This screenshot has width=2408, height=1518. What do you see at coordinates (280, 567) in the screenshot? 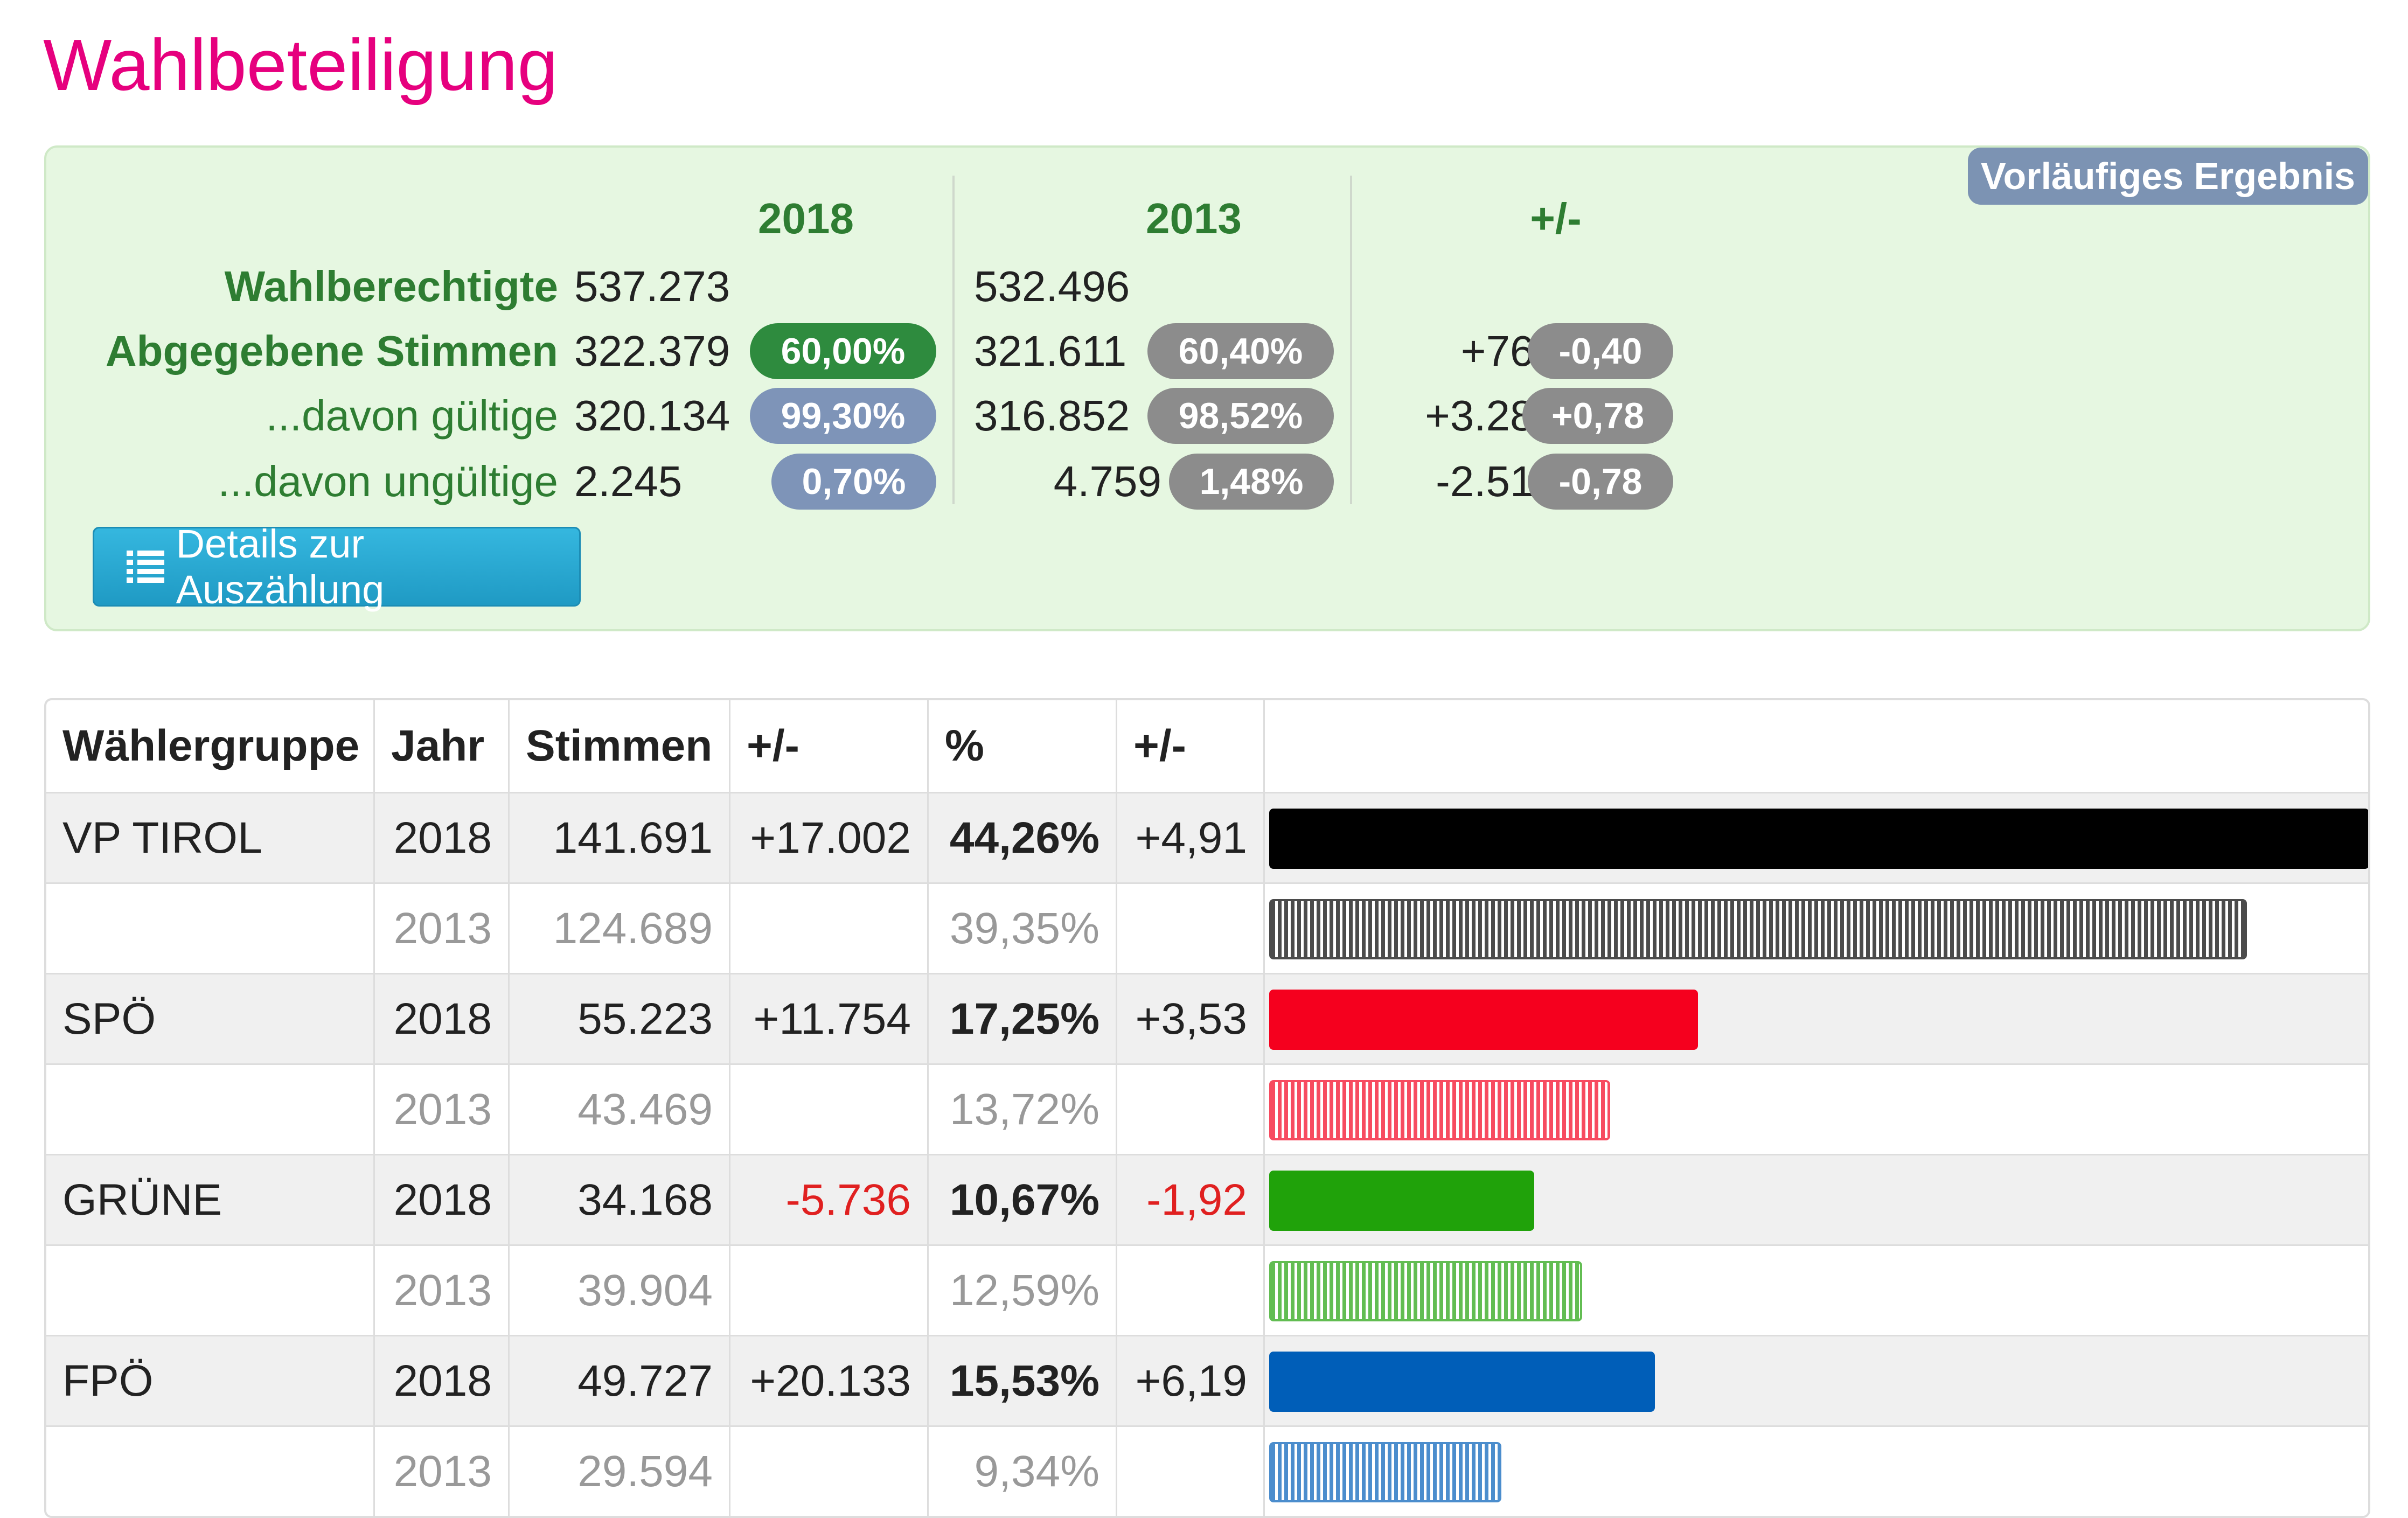
I see `details-button-label: Details zur Auszählung` at bounding box center [280, 567].